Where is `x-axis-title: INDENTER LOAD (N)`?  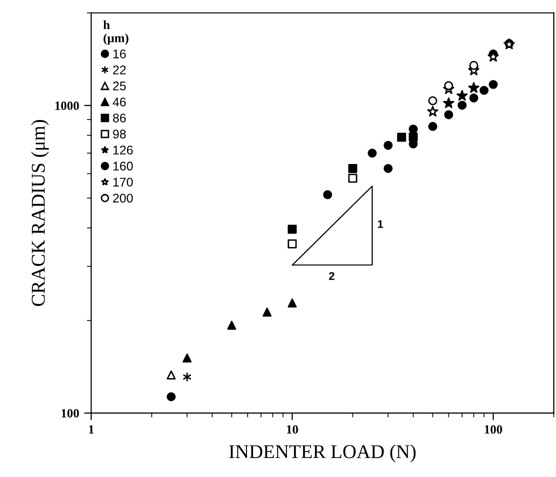
x-axis-title: INDENTER LOAD (N) is located at coordinates (322, 453).